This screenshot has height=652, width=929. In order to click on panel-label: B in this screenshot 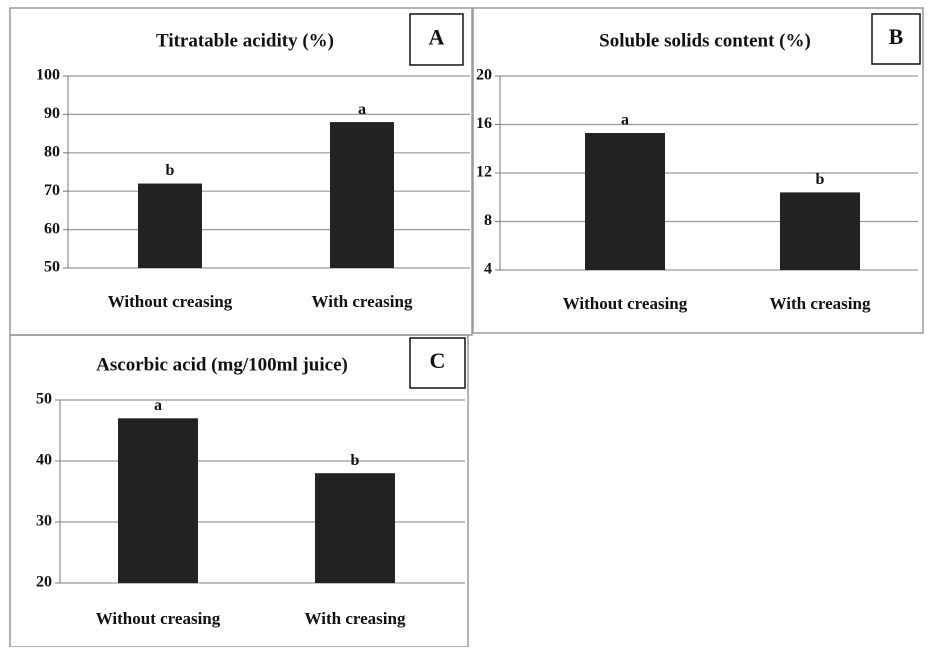, I will do `click(896, 36)`.